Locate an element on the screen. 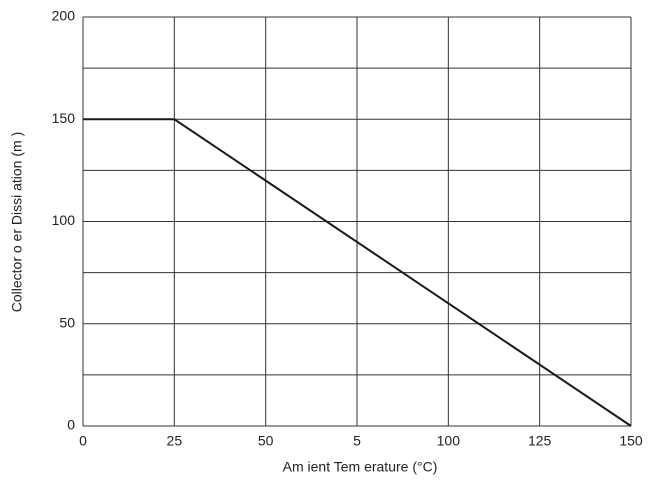  x-tick-label: 25 is located at coordinates (175, 441).